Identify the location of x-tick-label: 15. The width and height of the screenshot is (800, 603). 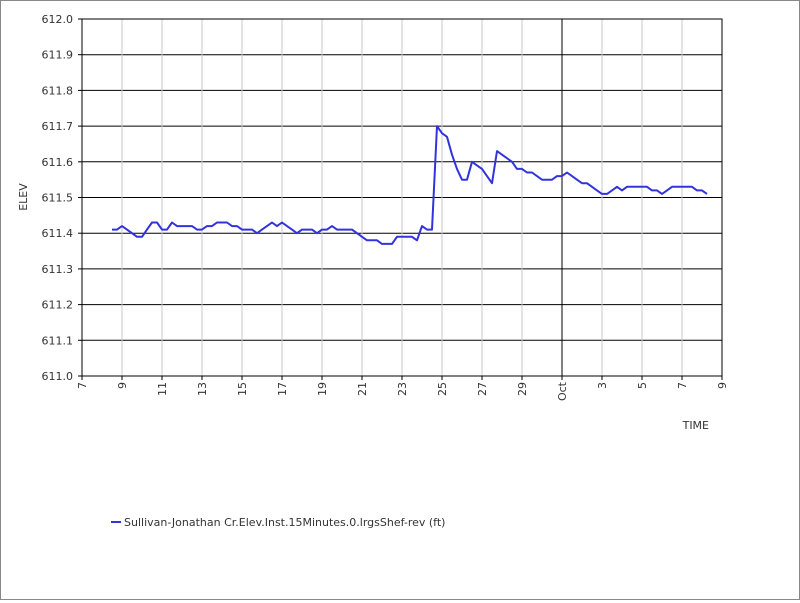
(242, 389).